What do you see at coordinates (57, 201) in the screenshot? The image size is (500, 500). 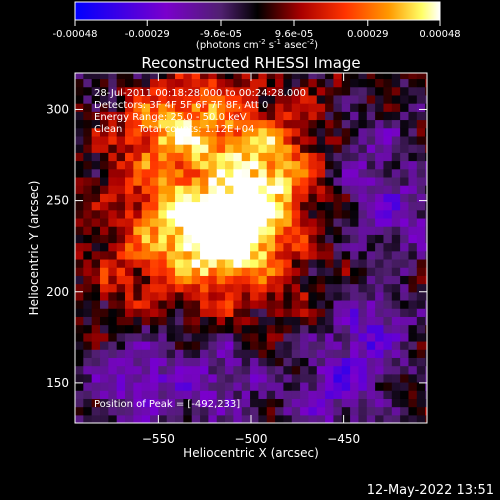 I see `y-tick-label: 250` at bounding box center [57, 201].